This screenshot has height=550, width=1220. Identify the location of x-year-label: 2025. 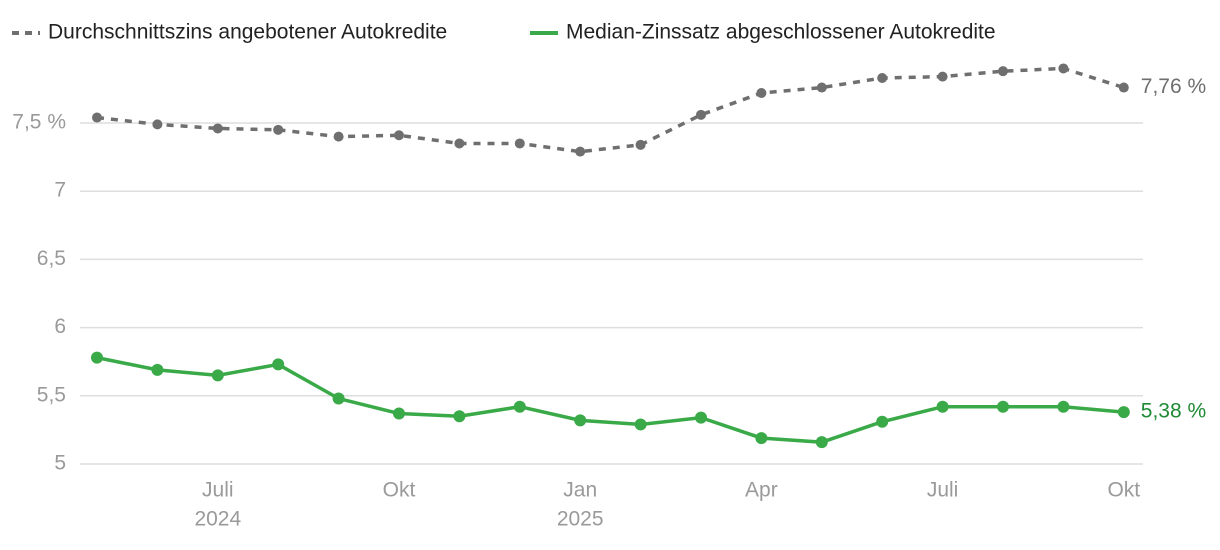
(580, 519).